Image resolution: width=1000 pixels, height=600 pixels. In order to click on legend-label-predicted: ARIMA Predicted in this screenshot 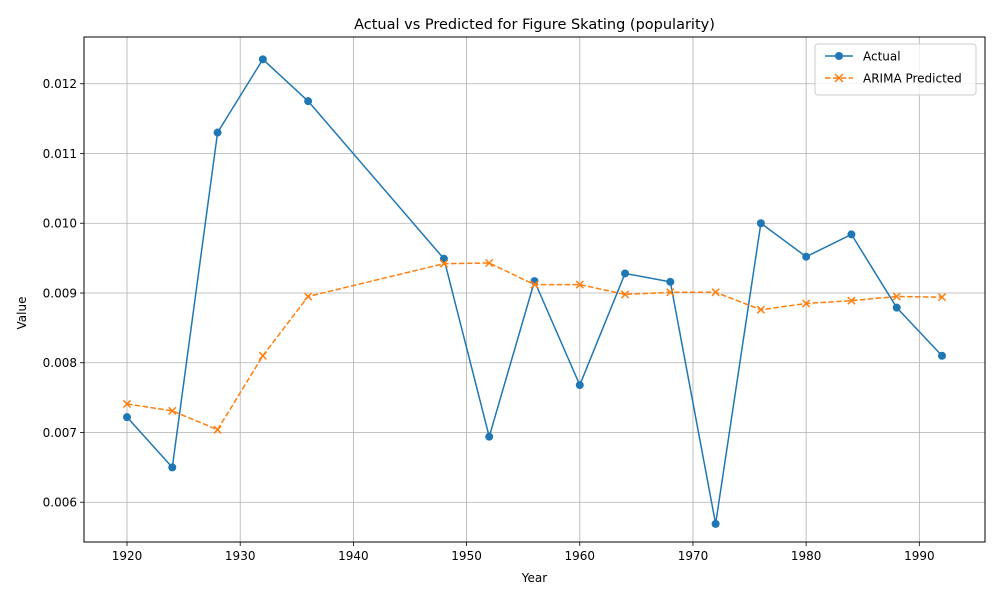, I will do `click(912, 79)`.